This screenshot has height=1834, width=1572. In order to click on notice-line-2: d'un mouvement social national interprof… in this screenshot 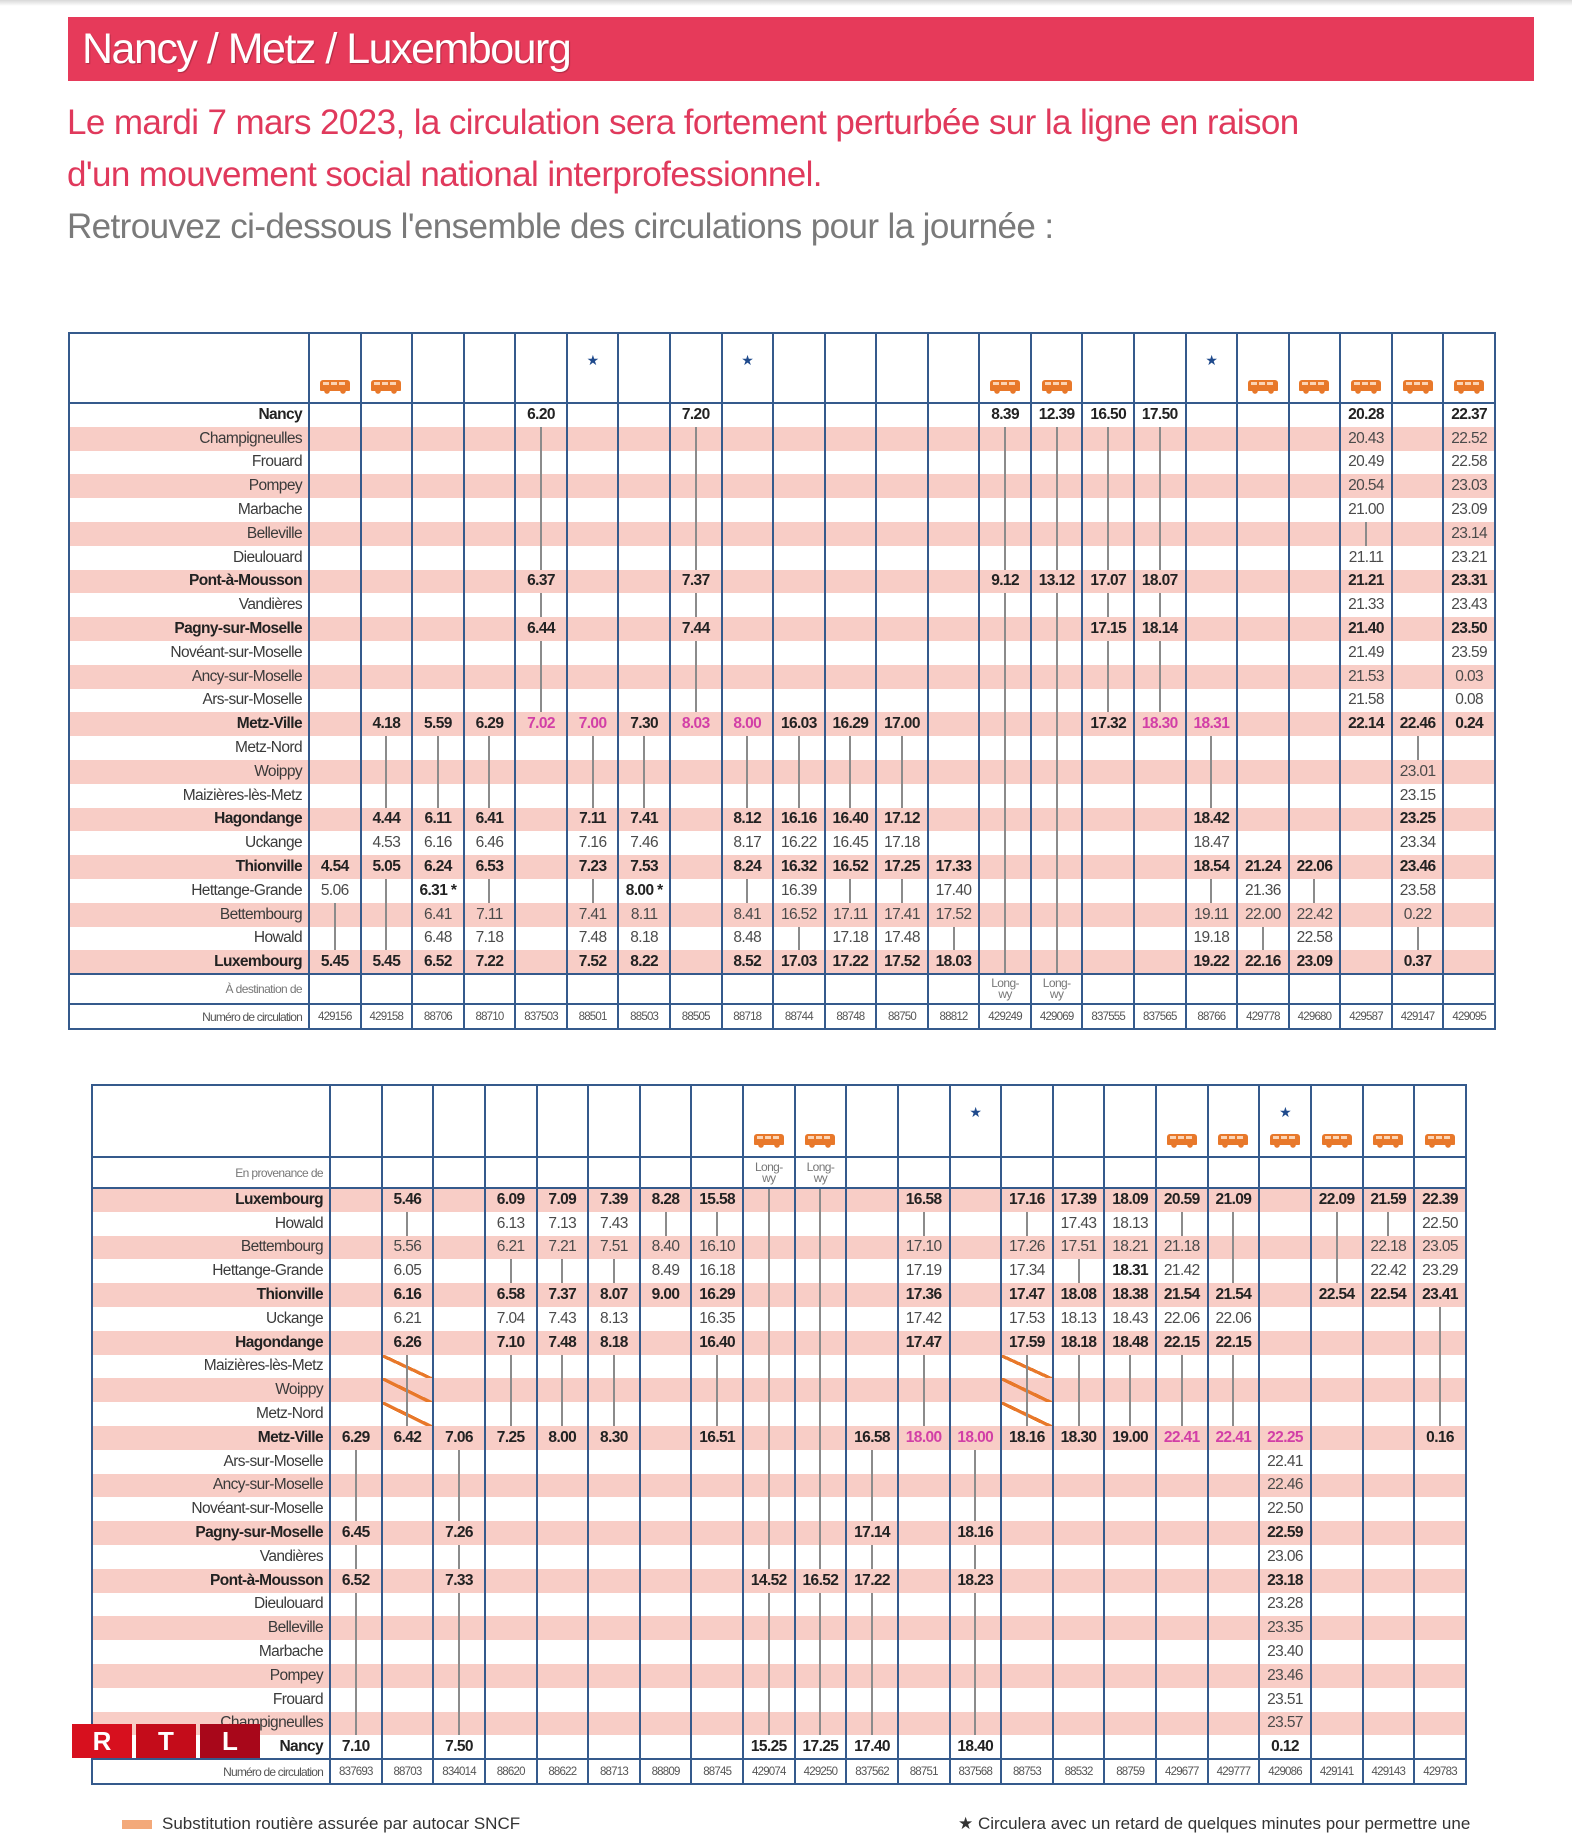, I will do `click(445, 174)`.